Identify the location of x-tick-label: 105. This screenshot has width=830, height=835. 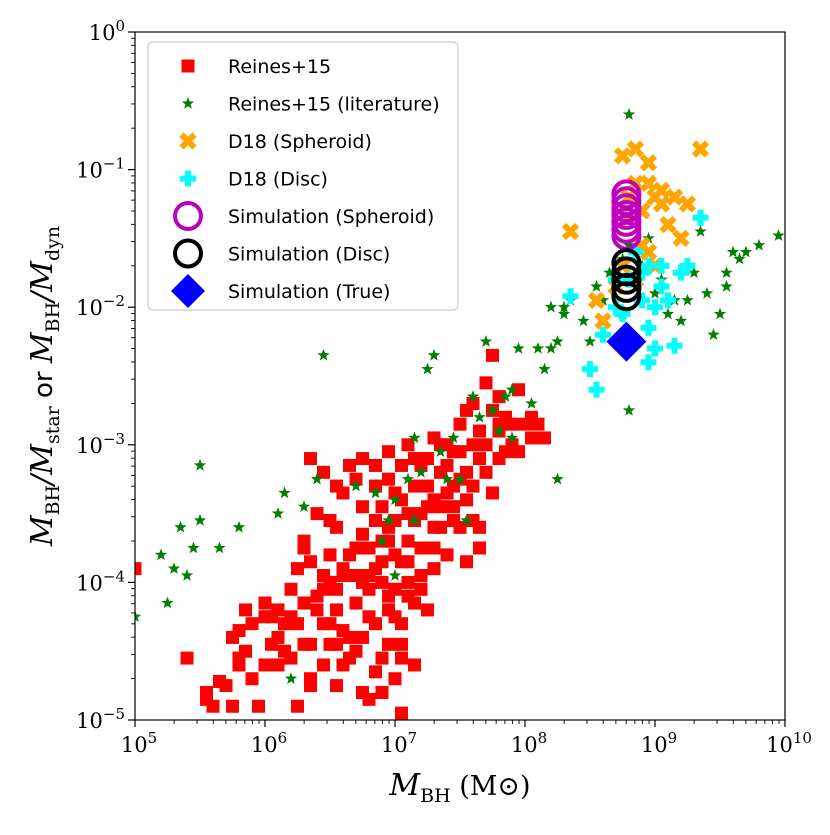
(139, 743).